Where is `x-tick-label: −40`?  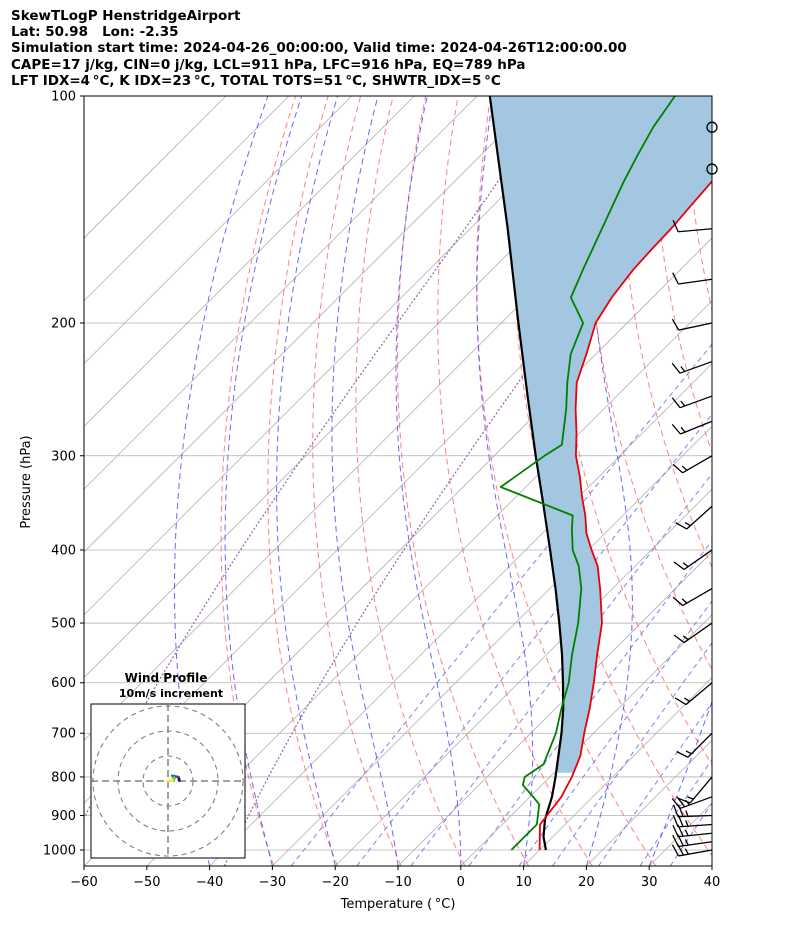 x-tick-label: −40 is located at coordinates (209, 882).